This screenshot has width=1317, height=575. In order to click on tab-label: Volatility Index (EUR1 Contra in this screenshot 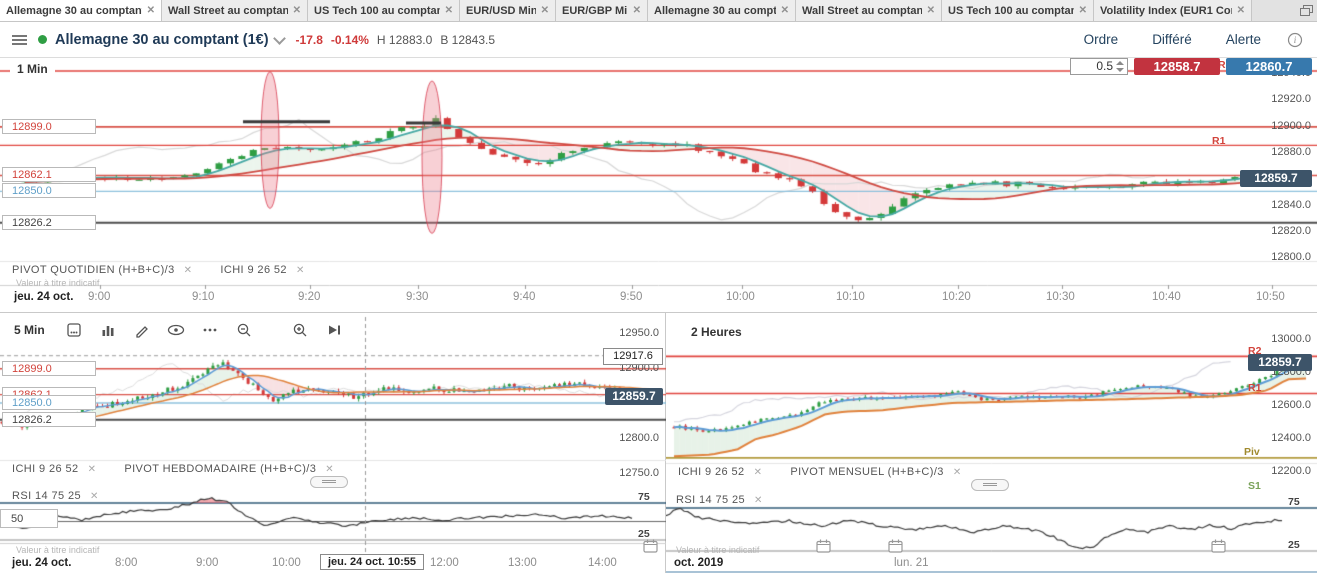, I will do `click(1166, 10)`.